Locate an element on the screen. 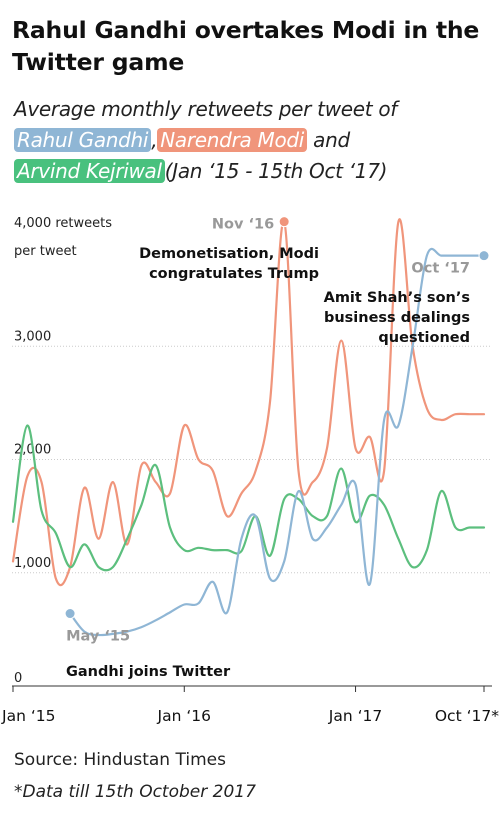 Image resolution: width=501 pixels, height=827 pixels. y-tick-label: 4,000 retweets is located at coordinates (63, 223).